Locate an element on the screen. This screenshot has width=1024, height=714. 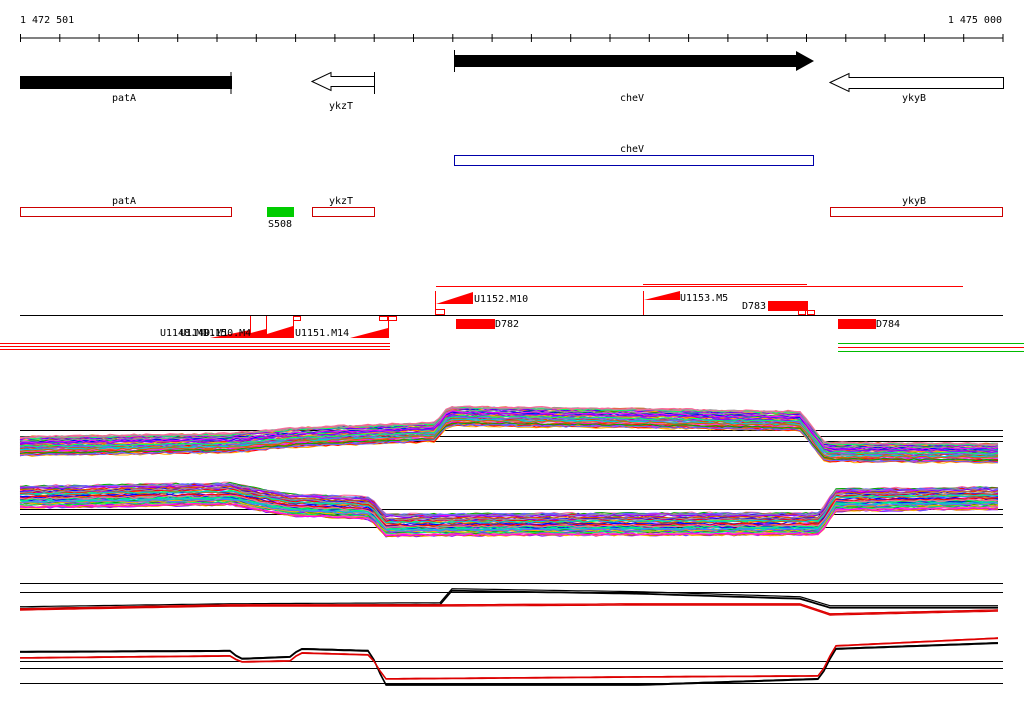
segment-label-U1153.M5: U1153.M5 is located at coordinates (704, 298).